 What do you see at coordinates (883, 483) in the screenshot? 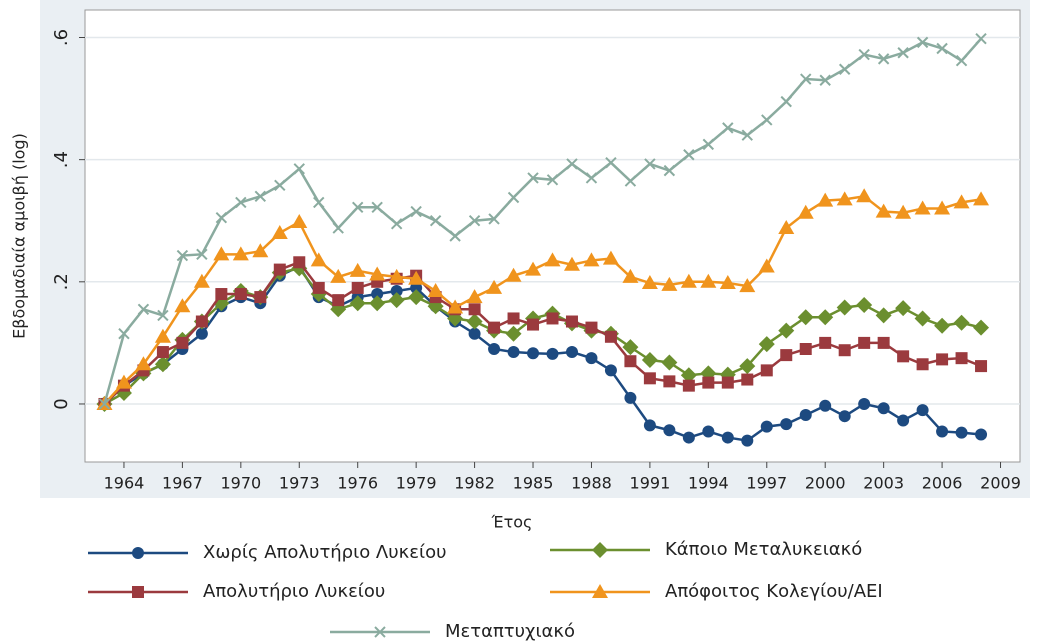
I see `x-tick-label: 2003` at bounding box center [883, 483].